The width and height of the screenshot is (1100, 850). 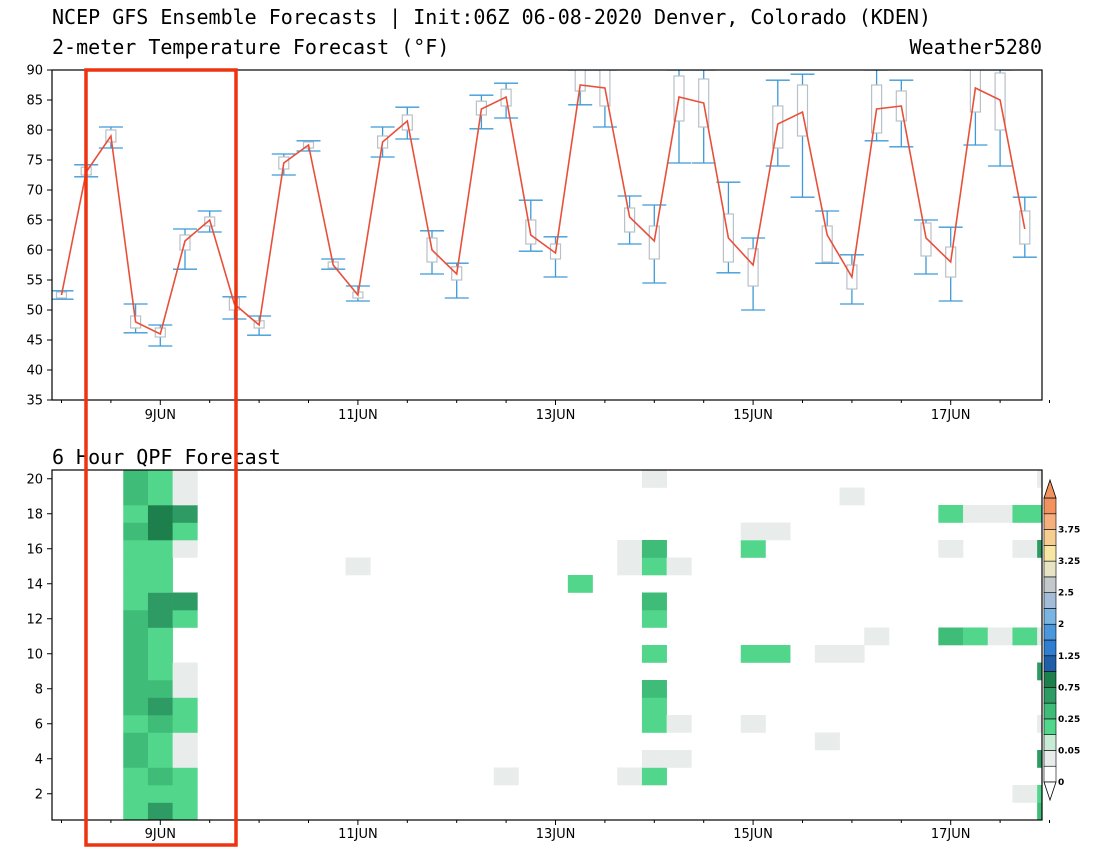 What do you see at coordinates (34, 101) in the screenshot?
I see `temp-ytick-label: 85` at bounding box center [34, 101].